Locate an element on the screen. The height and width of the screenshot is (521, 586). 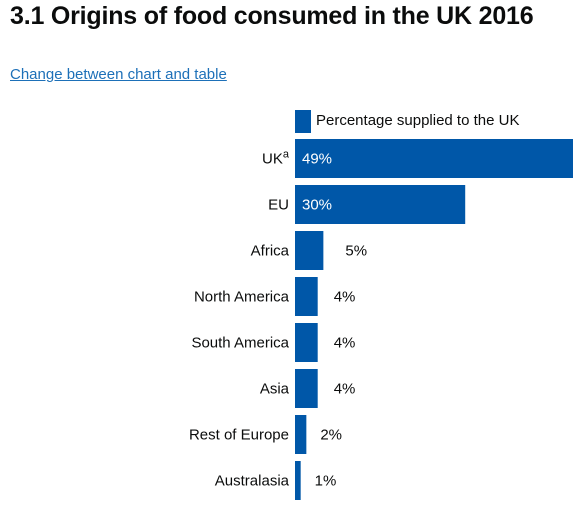
bar-south-america is located at coordinates (306, 342).